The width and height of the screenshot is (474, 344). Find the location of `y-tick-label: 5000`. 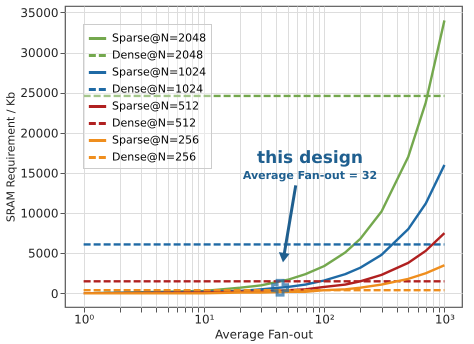

y-tick-label: 5000 is located at coordinates (43, 253).